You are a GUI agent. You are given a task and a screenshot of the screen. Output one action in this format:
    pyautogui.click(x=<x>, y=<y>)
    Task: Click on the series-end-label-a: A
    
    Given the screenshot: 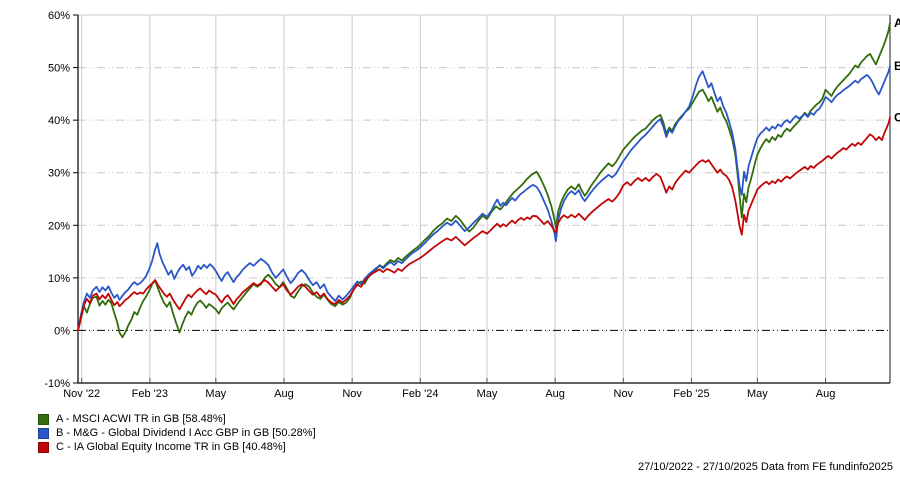 What is the action you would take?
    pyautogui.click(x=897, y=23)
    